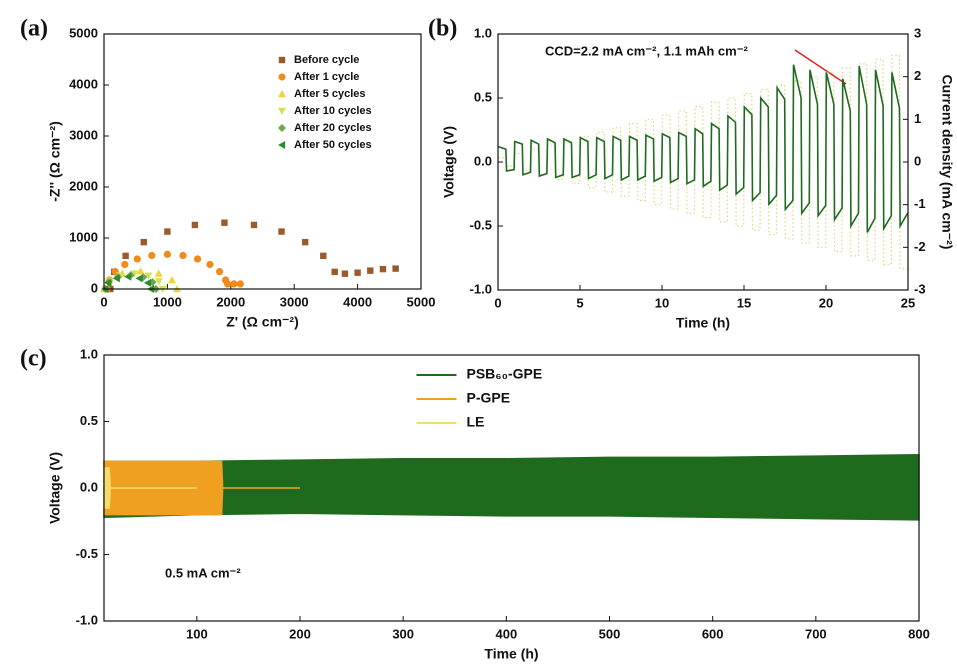 The width and height of the screenshot is (957, 670). What do you see at coordinates (403, 633) in the screenshot?
I see `x-tick-label: 300` at bounding box center [403, 633].